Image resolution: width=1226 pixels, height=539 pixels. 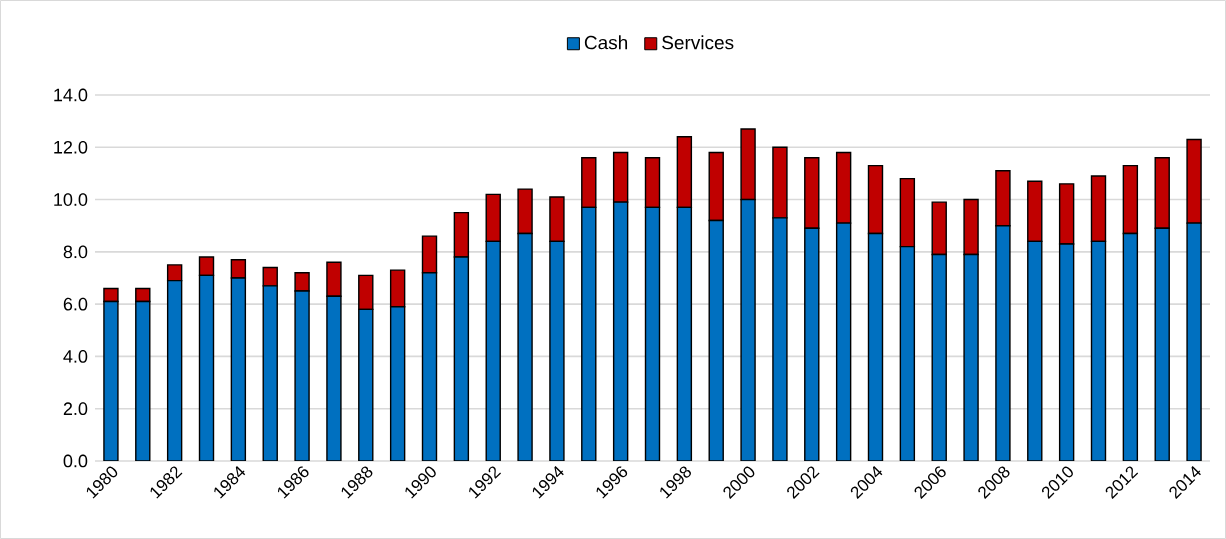 What do you see at coordinates (75, 409) in the screenshot?
I see `y-tick-label: 2.0` at bounding box center [75, 409].